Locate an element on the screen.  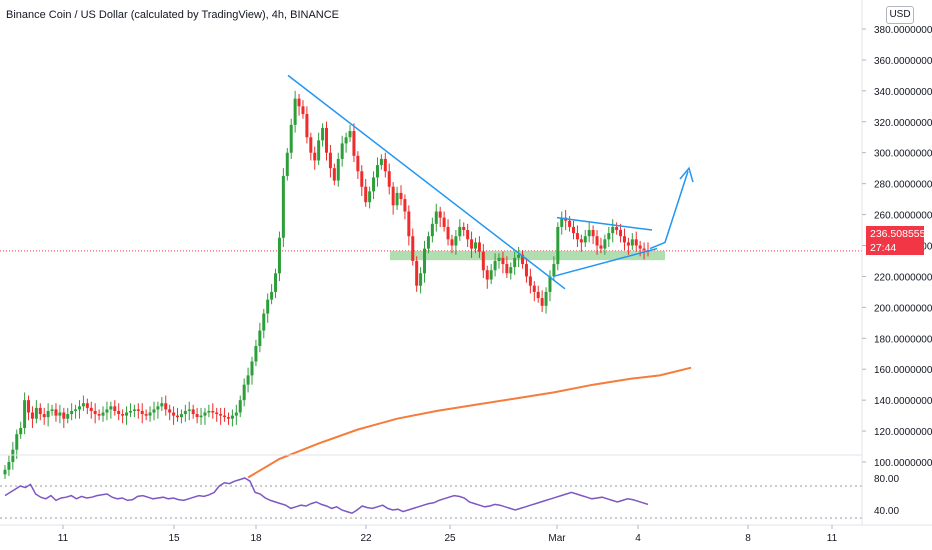
rsi-line is located at coordinates (326, 496).